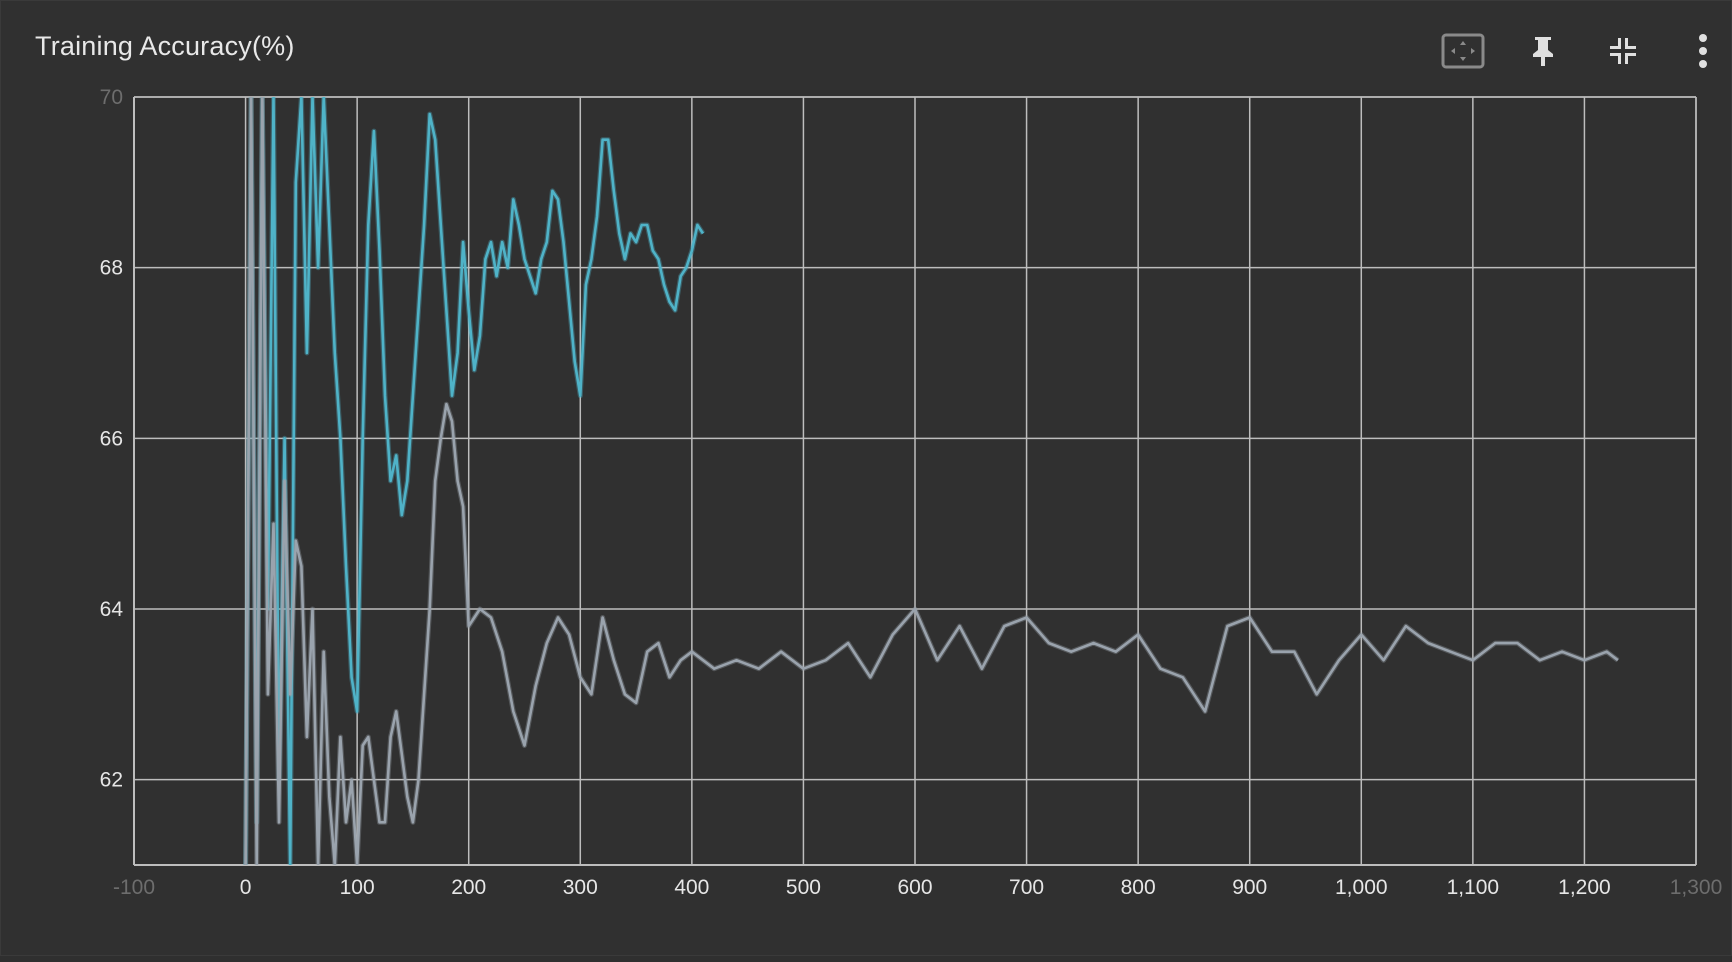 The width and height of the screenshot is (1732, 962). What do you see at coordinates (112, 609) in the screenshot?
I see `y-tick-label: 64` at bounding box center [112, 609].